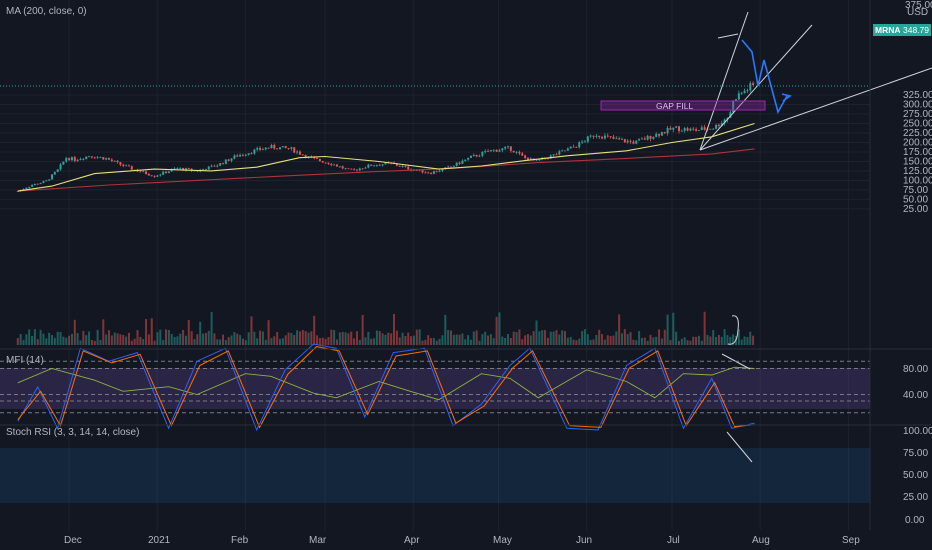 This screenshot has width=932, height=550. Describe the element at coordinates (46, 11) in the screenshot. I see `ma-indicator-label: MA (200, close, 0)` at that location.